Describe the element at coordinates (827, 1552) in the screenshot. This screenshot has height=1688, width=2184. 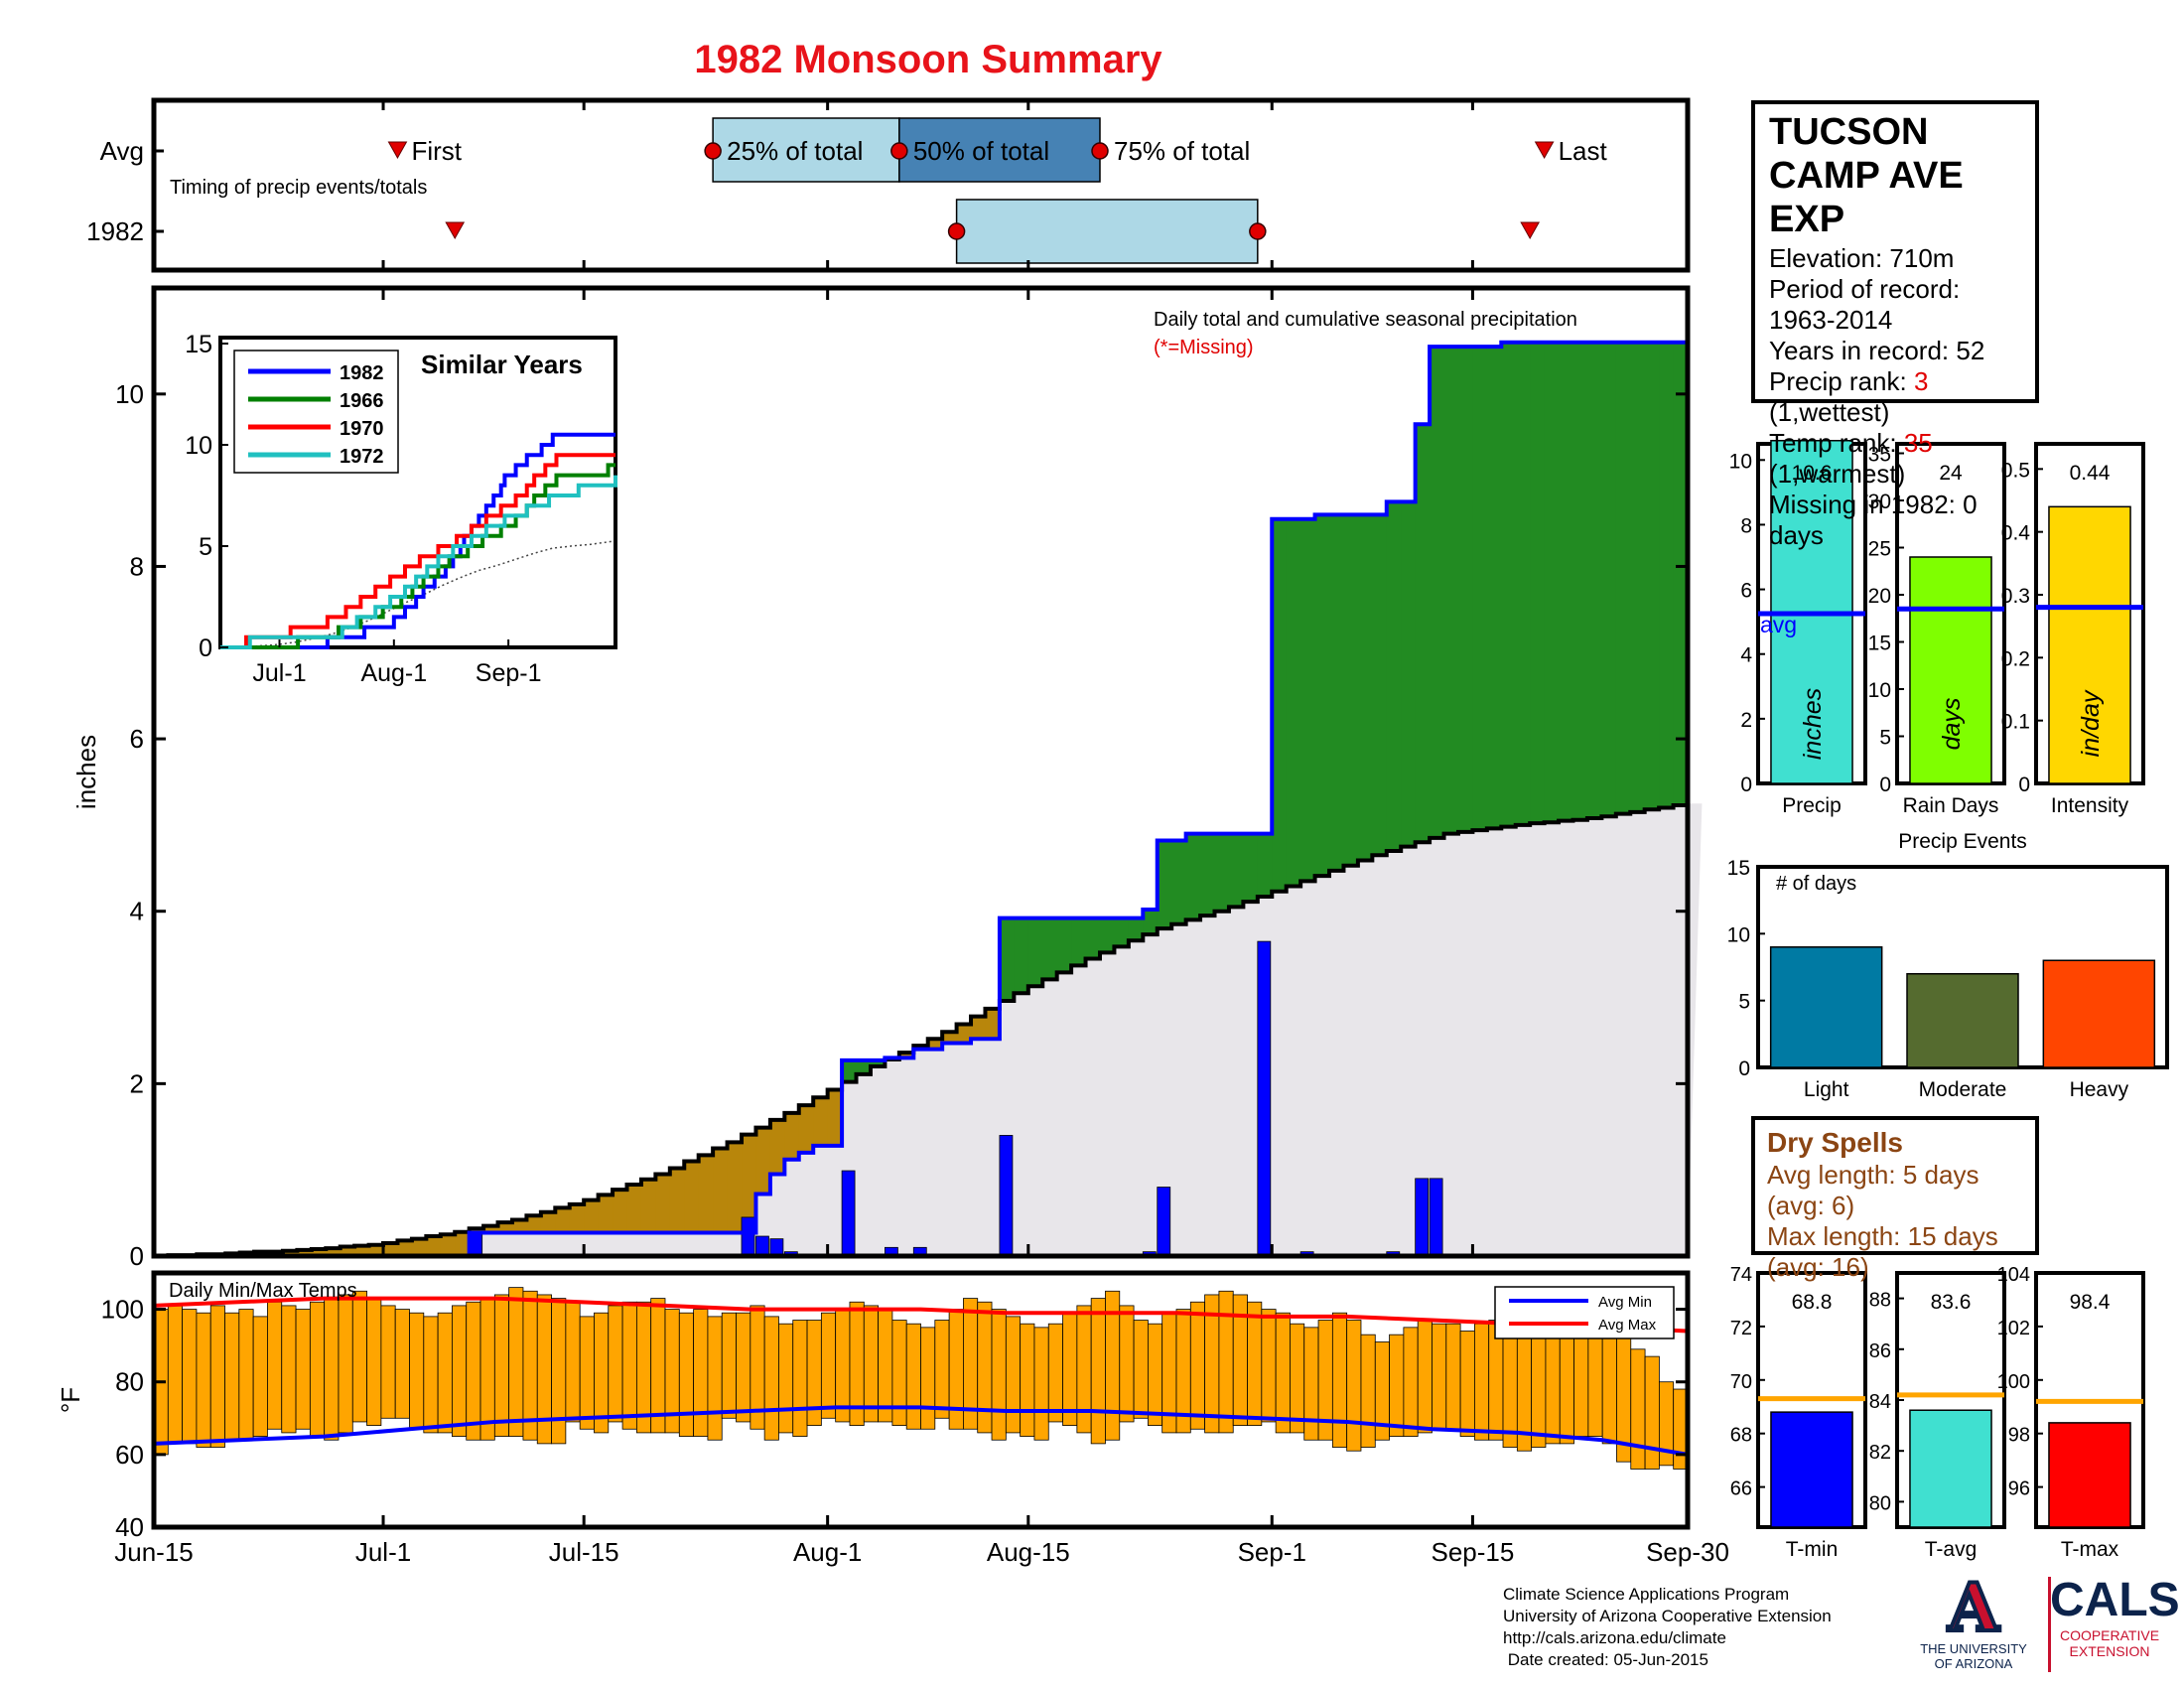
I see `xtick-label-3: Aug-1` at that location.